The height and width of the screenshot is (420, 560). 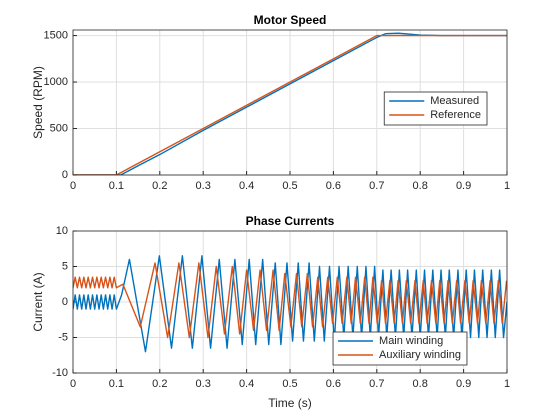 What do you see at coordinates (290, 403) in the screenshot?
I see `x-axis-label: Time (s)` at bounding box center [290, 403].